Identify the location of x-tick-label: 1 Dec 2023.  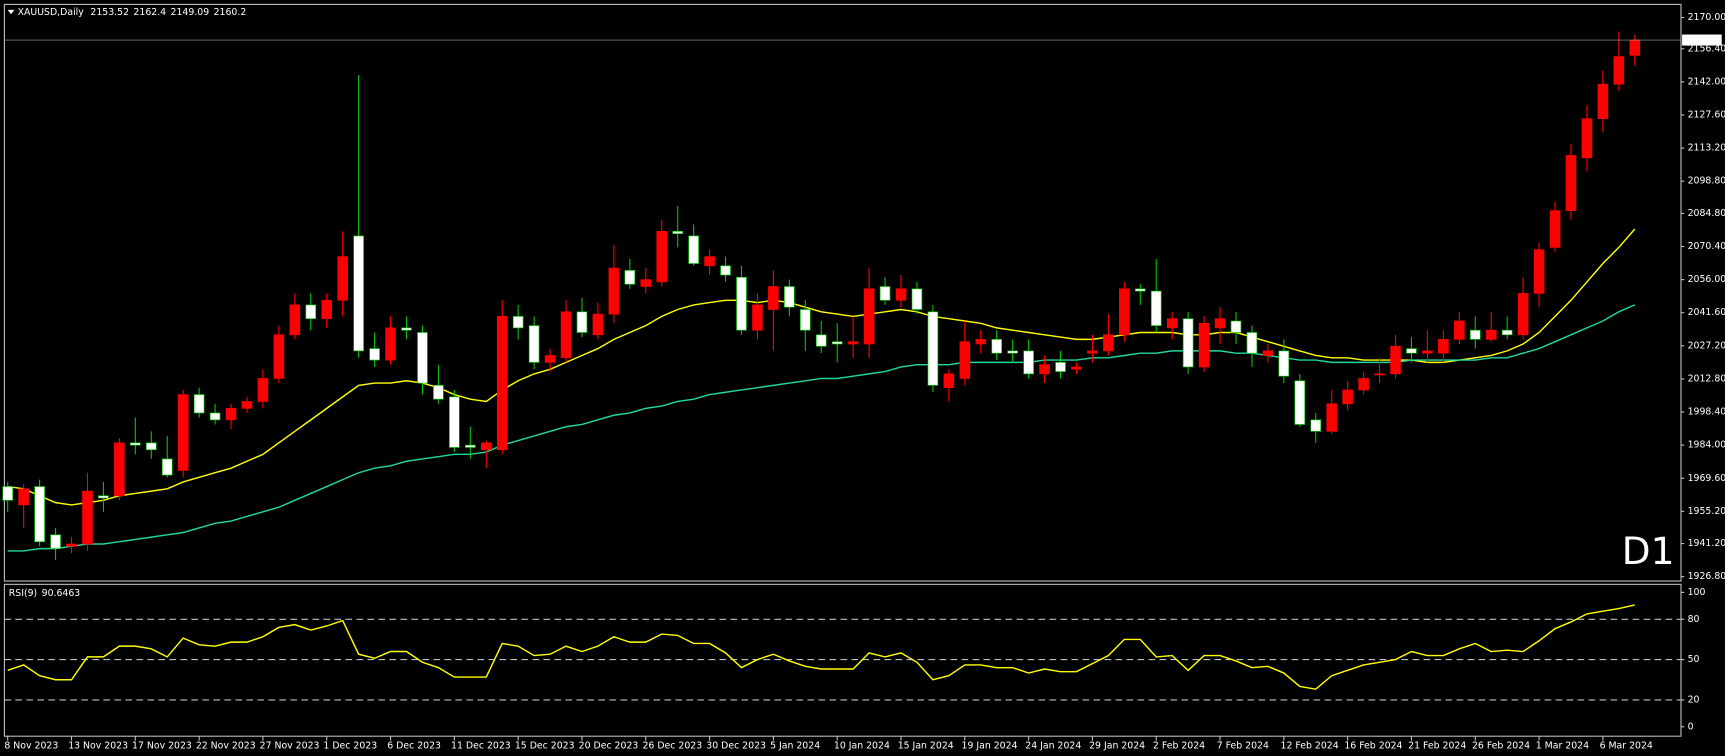
(350, 746).